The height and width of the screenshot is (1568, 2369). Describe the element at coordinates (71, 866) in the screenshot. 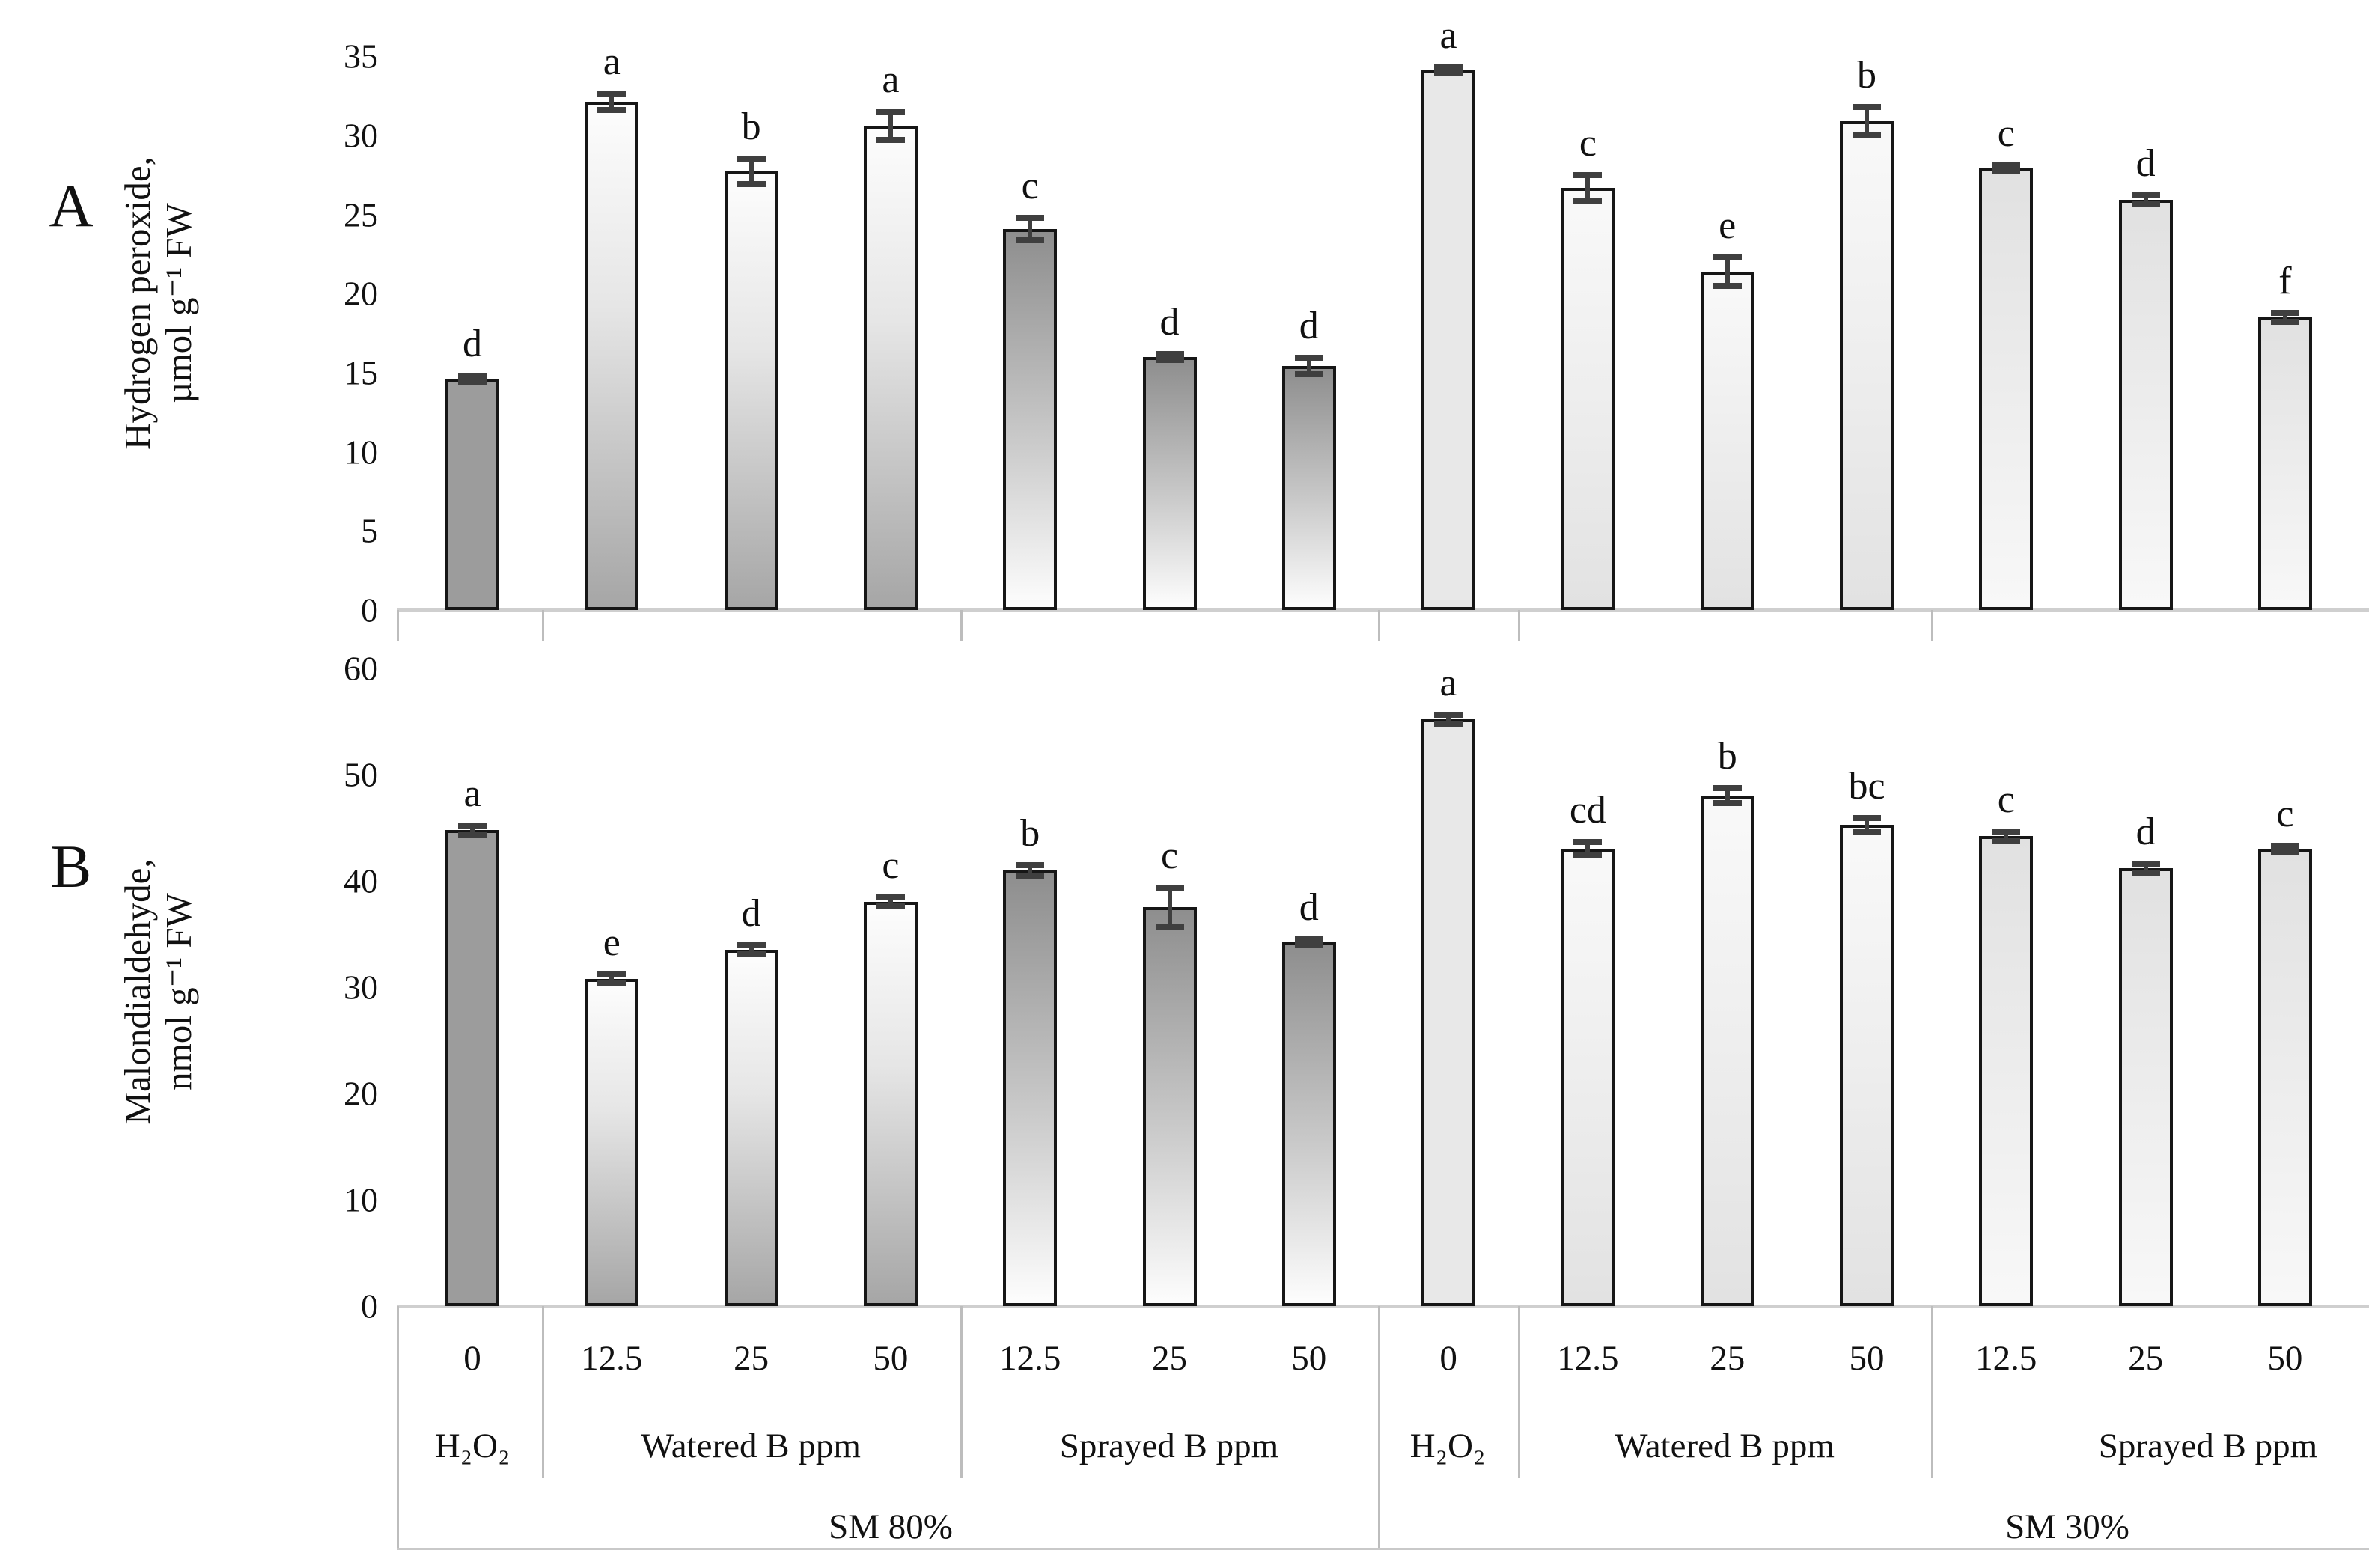

I see `panel-b-tag: B` at that location.